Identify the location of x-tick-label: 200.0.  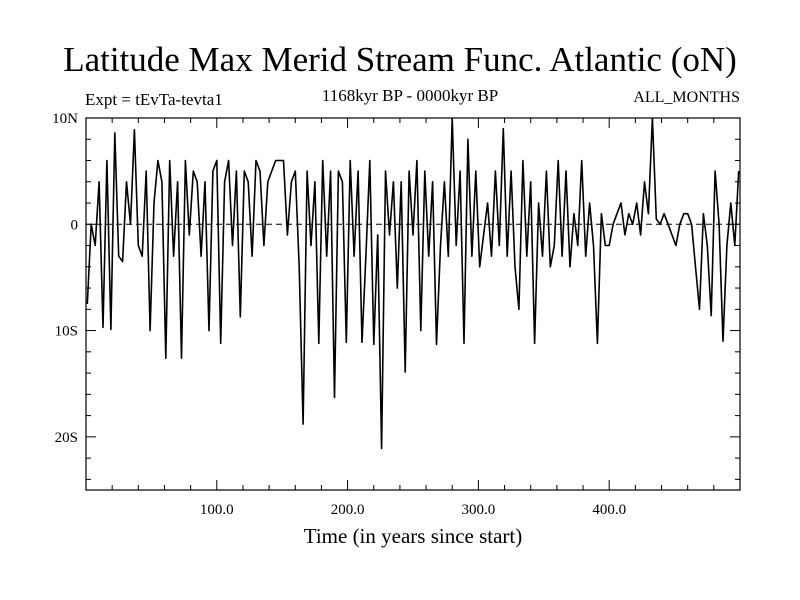
(348, 510).